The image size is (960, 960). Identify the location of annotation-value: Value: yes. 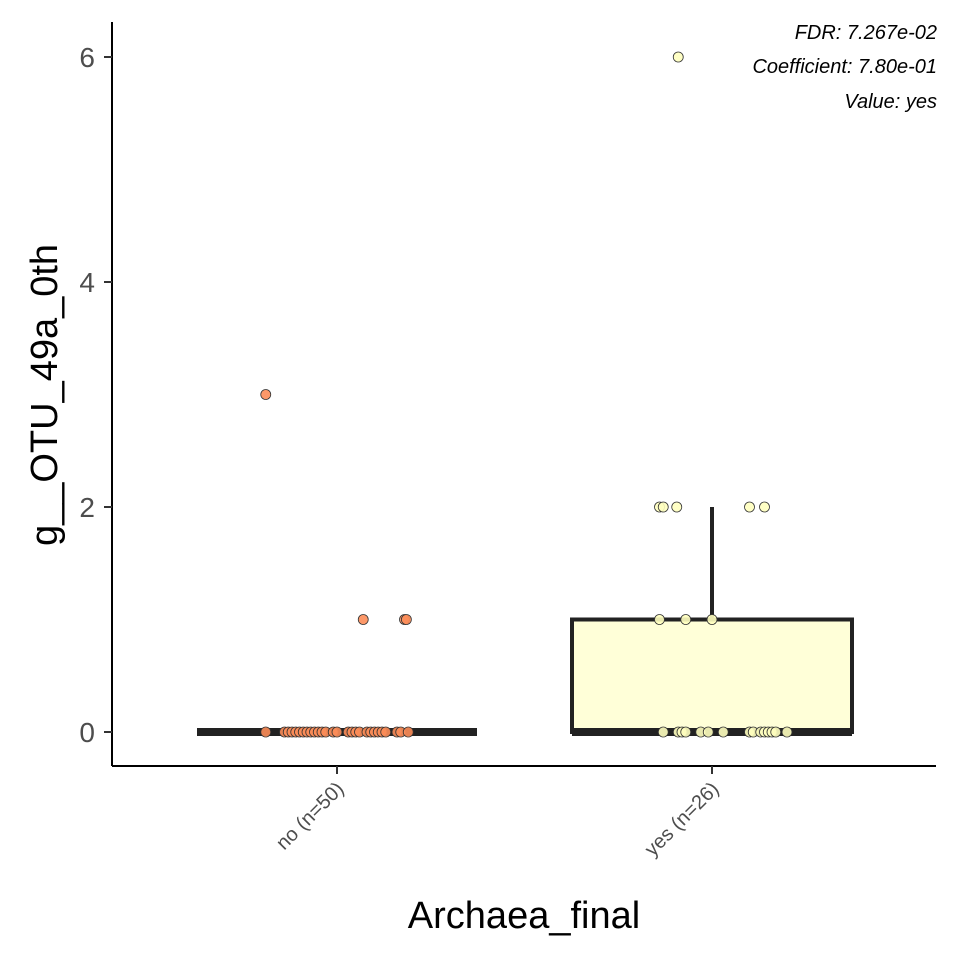
(890, 102).